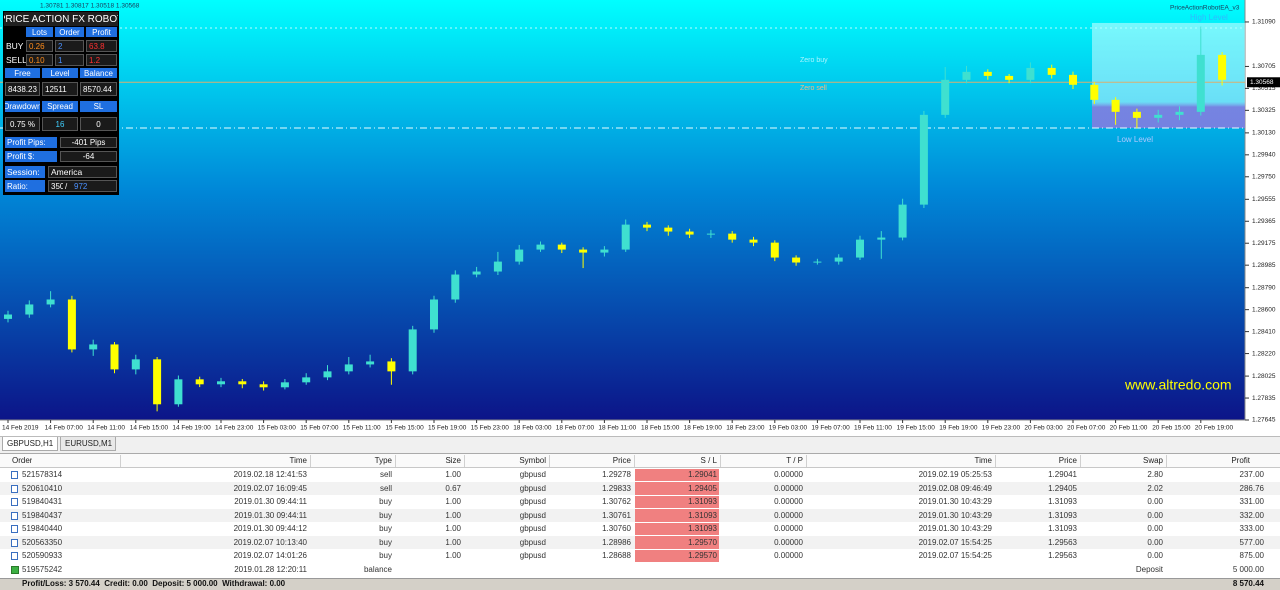 The image size is (1280, 590). Describe the element at coordinates (1171, 428) in the screenshot. I see `x-tick-label: 20 Feb 15:00` at that location.